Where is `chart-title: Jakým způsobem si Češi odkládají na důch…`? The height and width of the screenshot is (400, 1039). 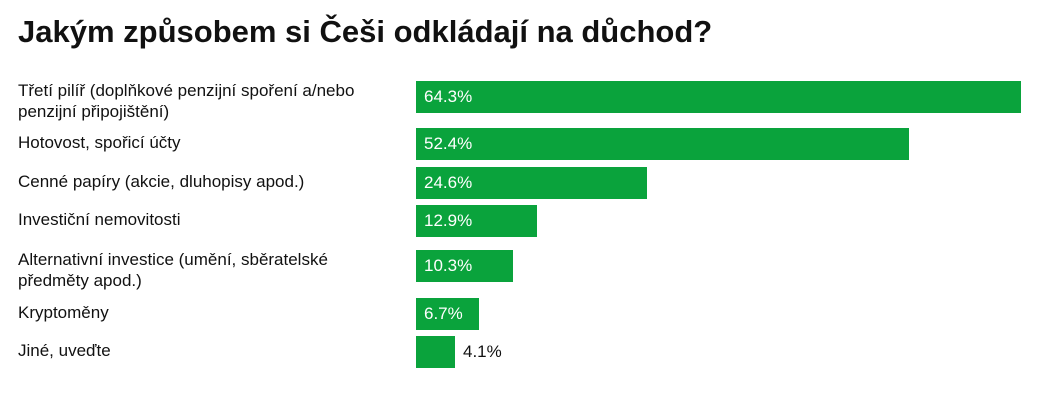
chart-title: Jakým způsobem si Češi odkládají na důch… is located at coordinates (365, 31).